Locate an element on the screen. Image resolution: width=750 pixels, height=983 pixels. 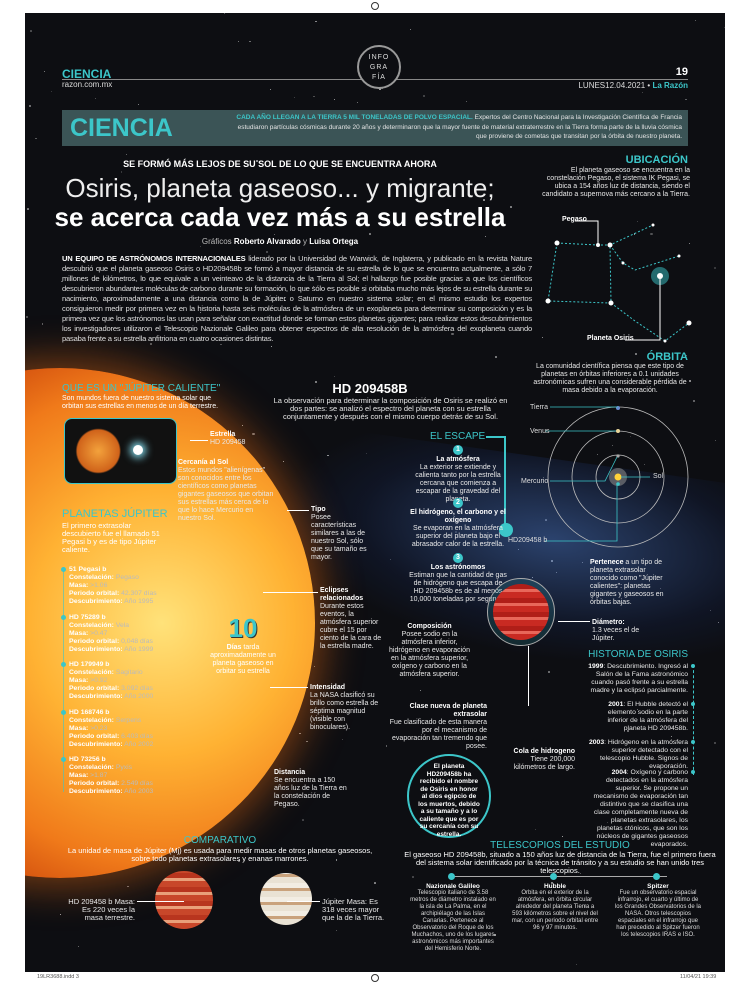
planet-name: HD 75289 b is located at coordinates (87, 617).